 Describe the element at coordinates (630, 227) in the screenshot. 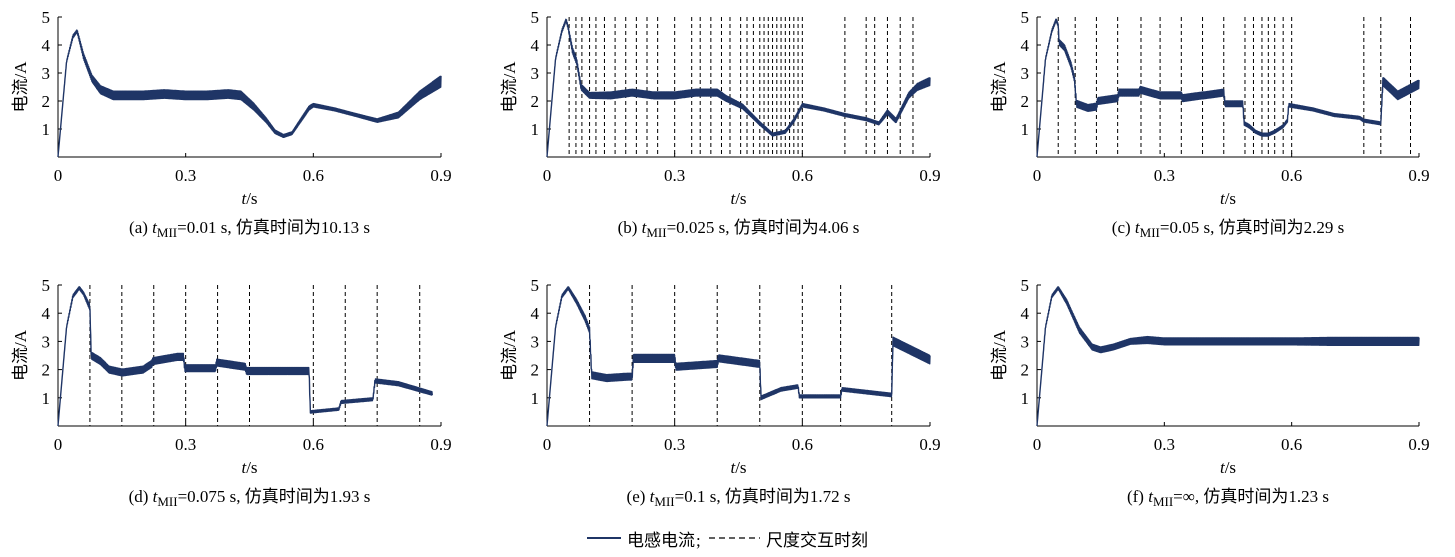

I see `caption-prefix: (b)` at that location.